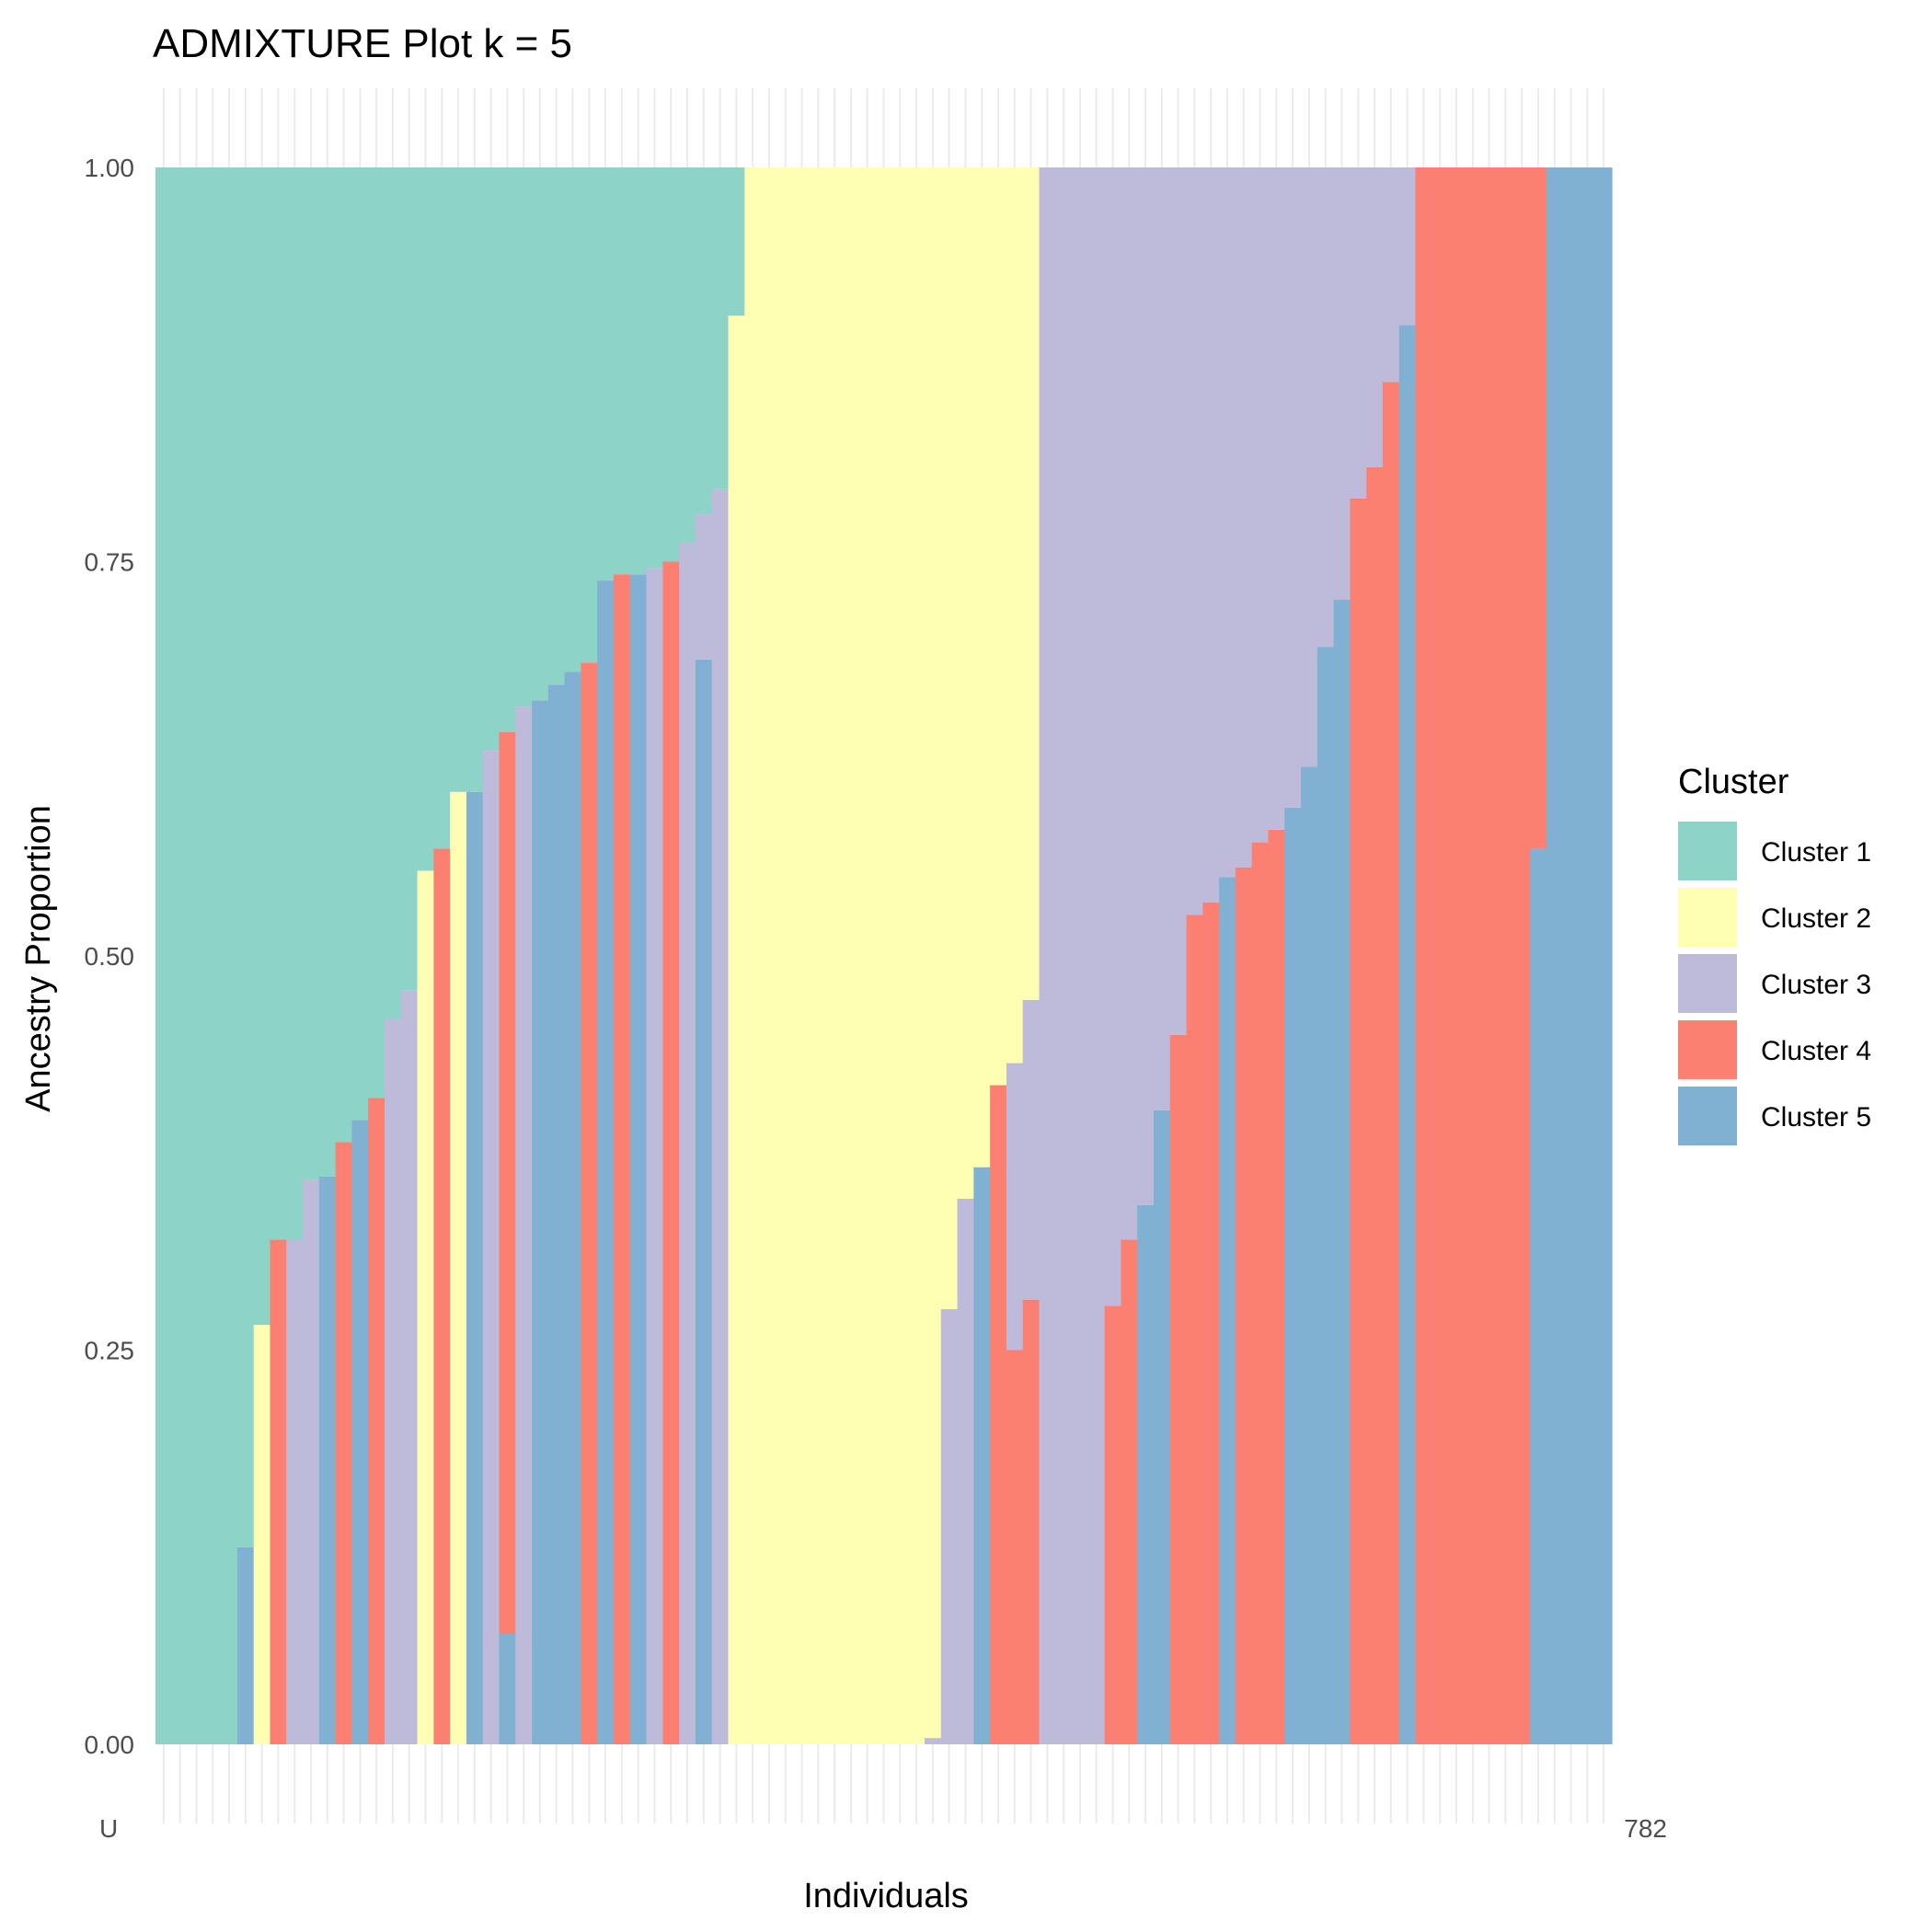 The image size is (1932, 1932). Describe the element at coordinates (883, 1828) in the screenshot. I see `x-axis-ticks: U 782` at that location.